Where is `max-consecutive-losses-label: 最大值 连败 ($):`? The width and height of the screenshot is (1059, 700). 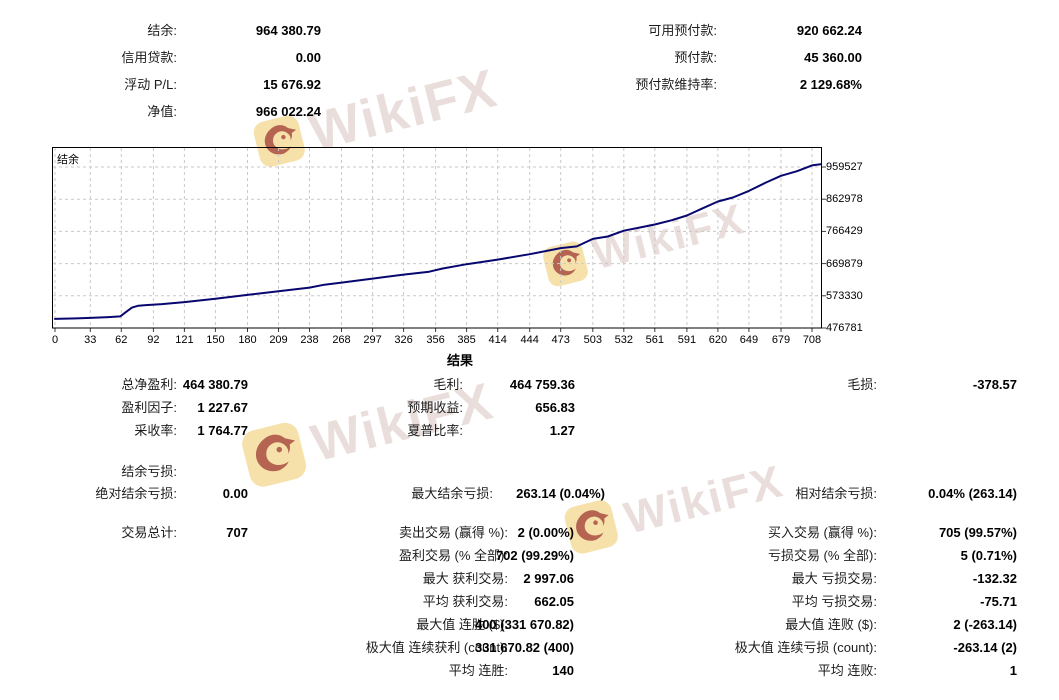
max-consecutive-losses-label: 最大值 连败 ($): is located at coordinates (831, 624).